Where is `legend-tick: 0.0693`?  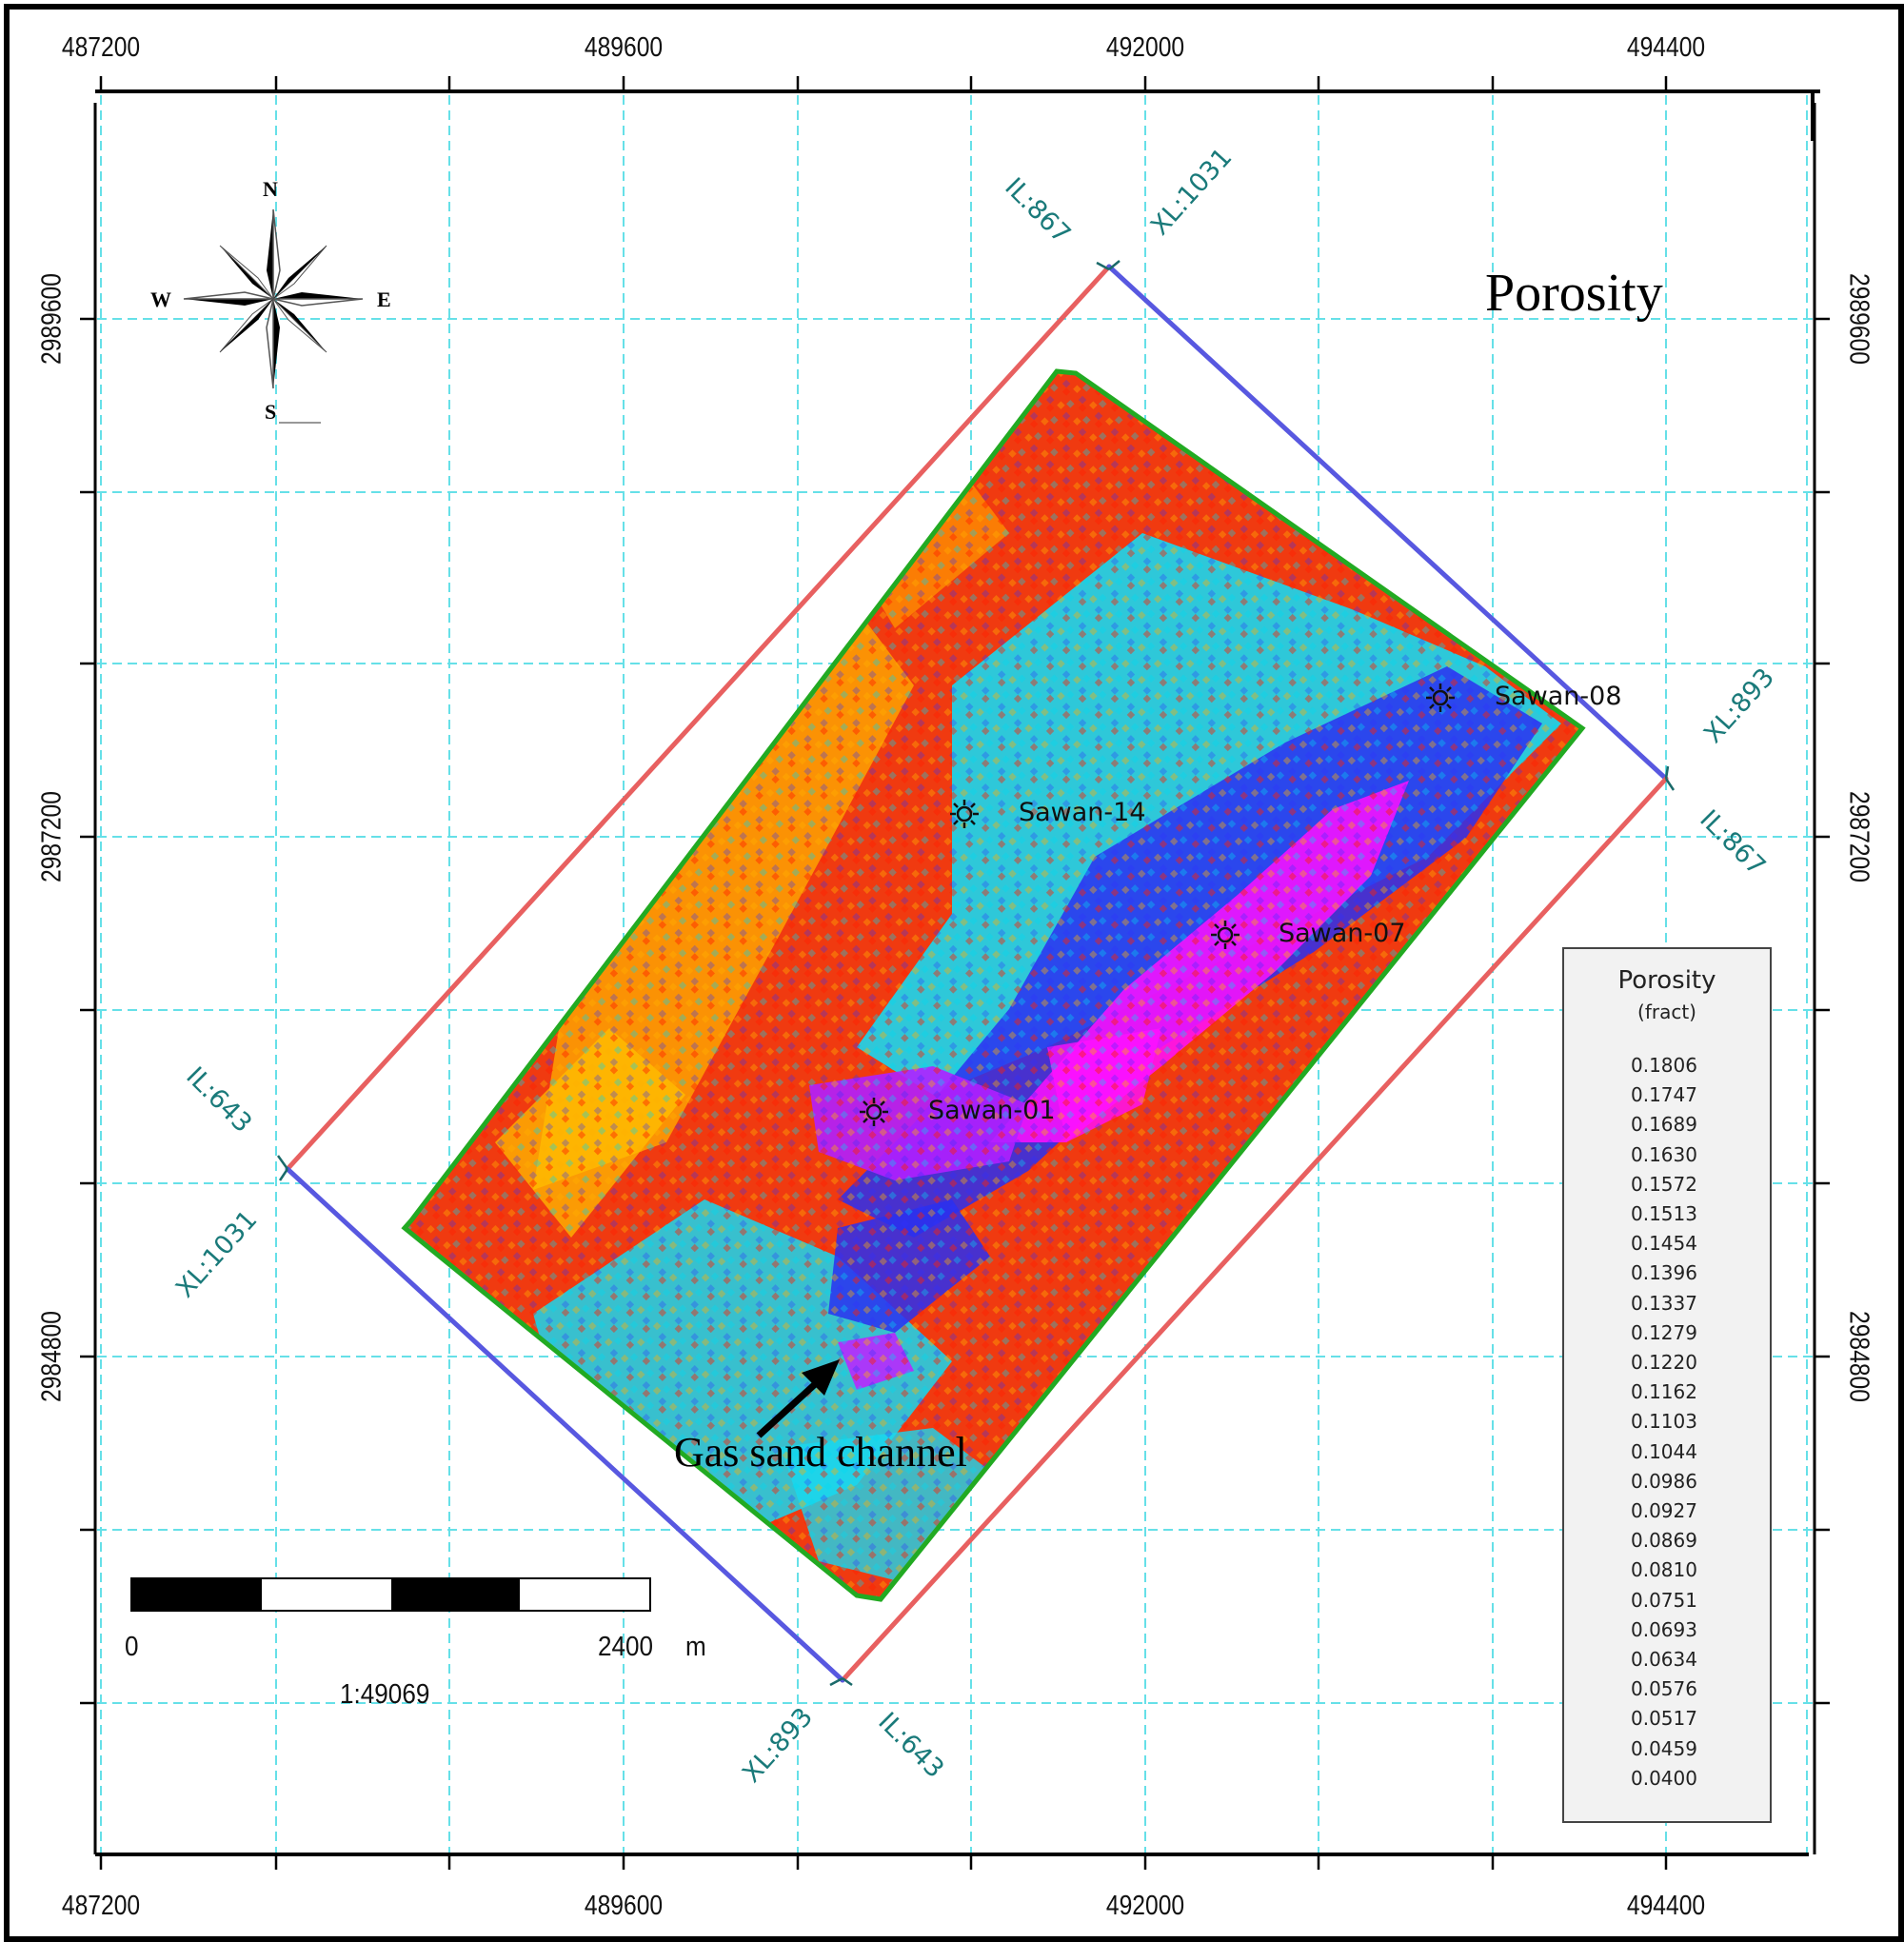
legend-tick: 0.0693 is located at coordinates (1664, 1629).